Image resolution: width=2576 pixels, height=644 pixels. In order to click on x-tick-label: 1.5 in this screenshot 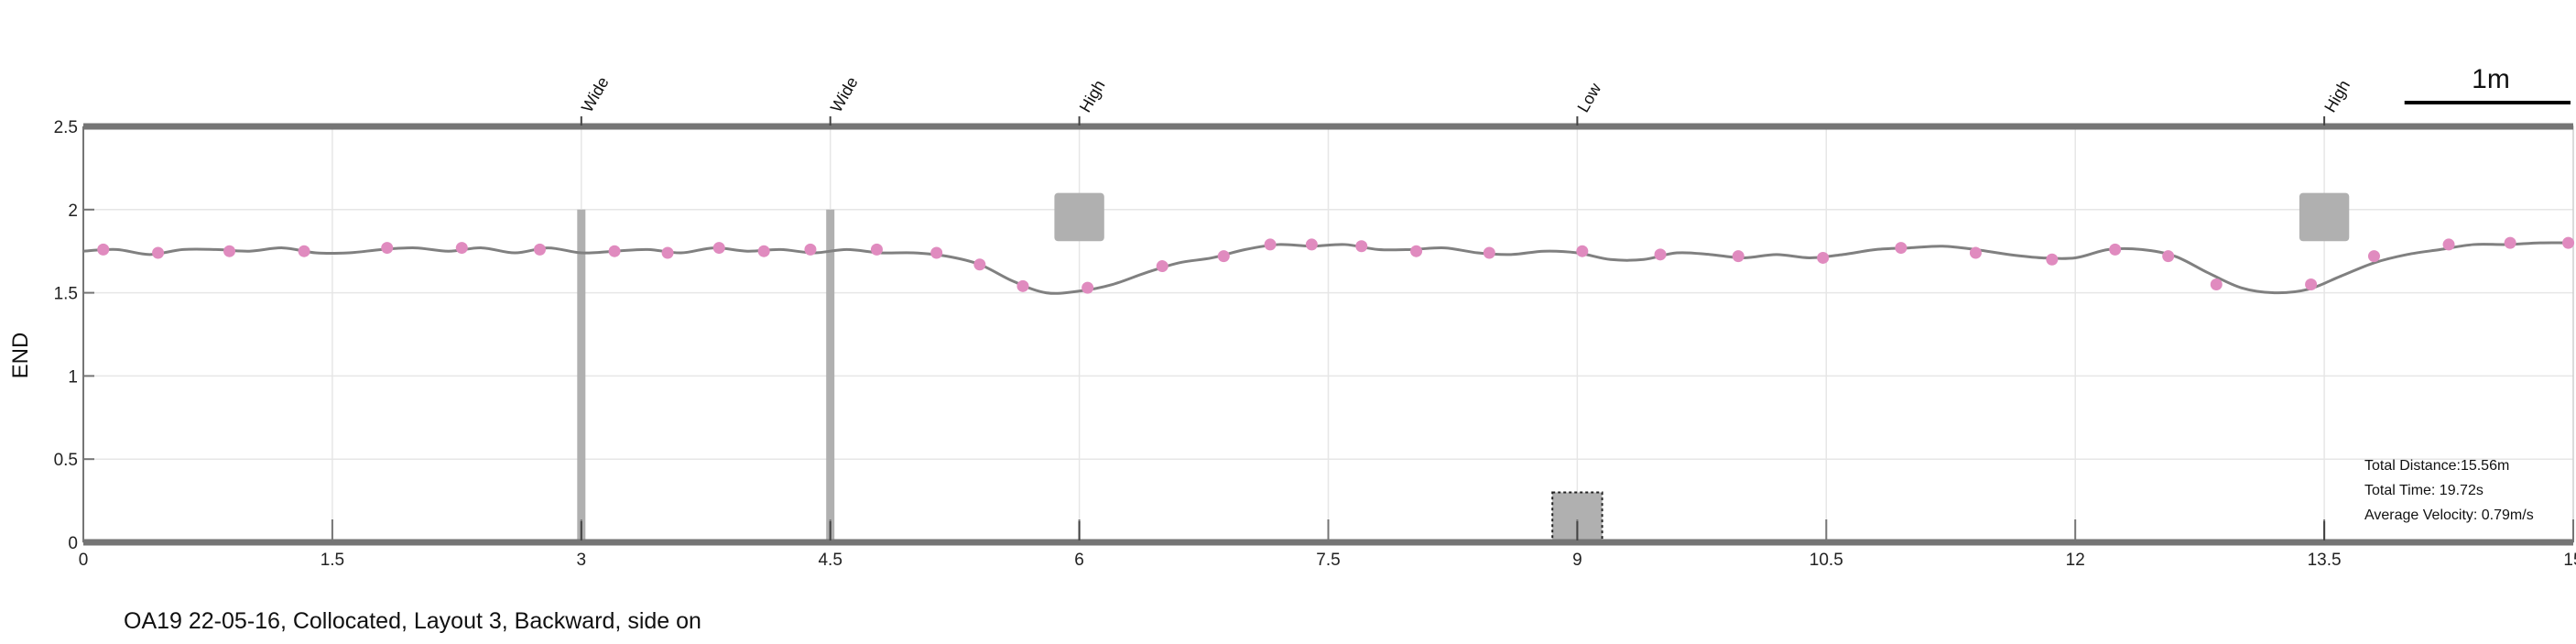, I will do `click(332, 561)`.